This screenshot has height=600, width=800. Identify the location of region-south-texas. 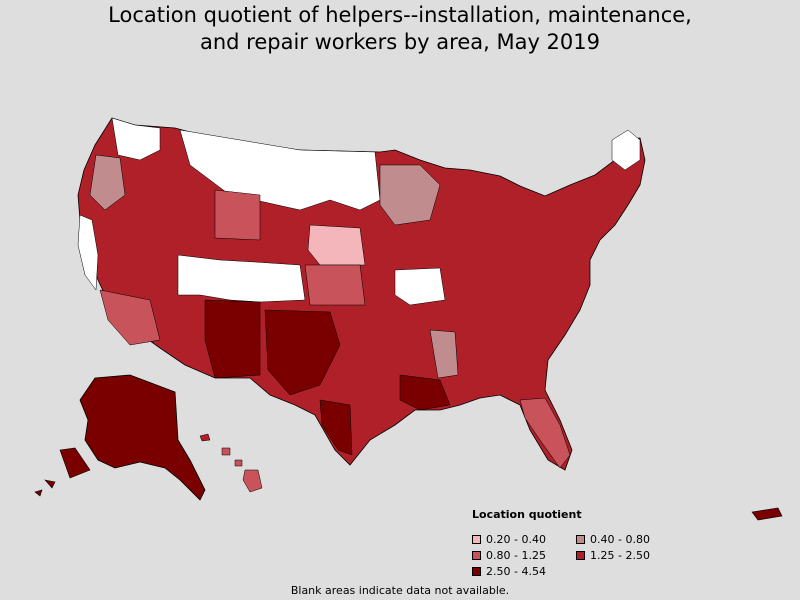
(336, 427).